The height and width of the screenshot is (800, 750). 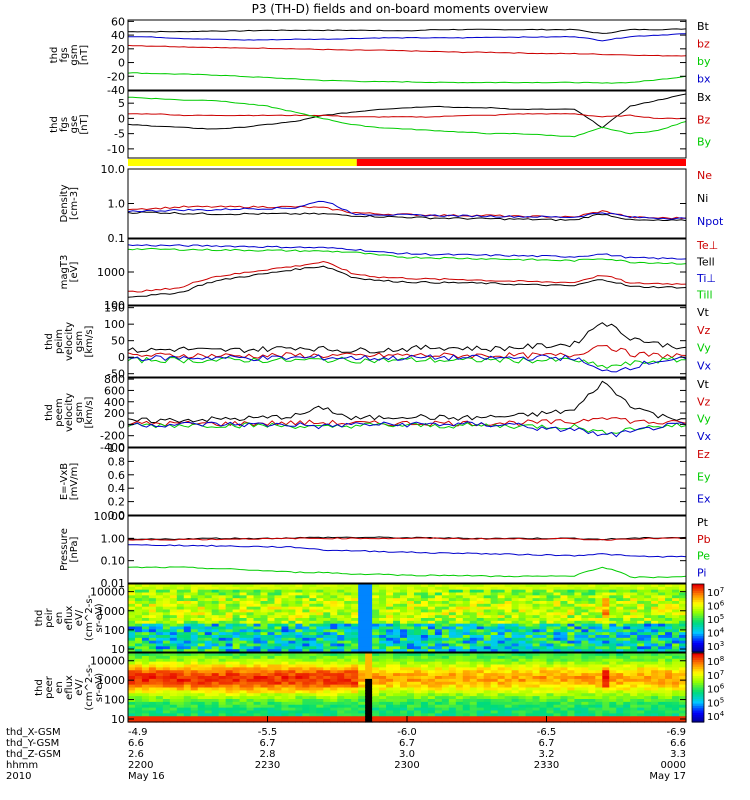 I want to click on y-axis-label: thd, so click(x=54, y=55).